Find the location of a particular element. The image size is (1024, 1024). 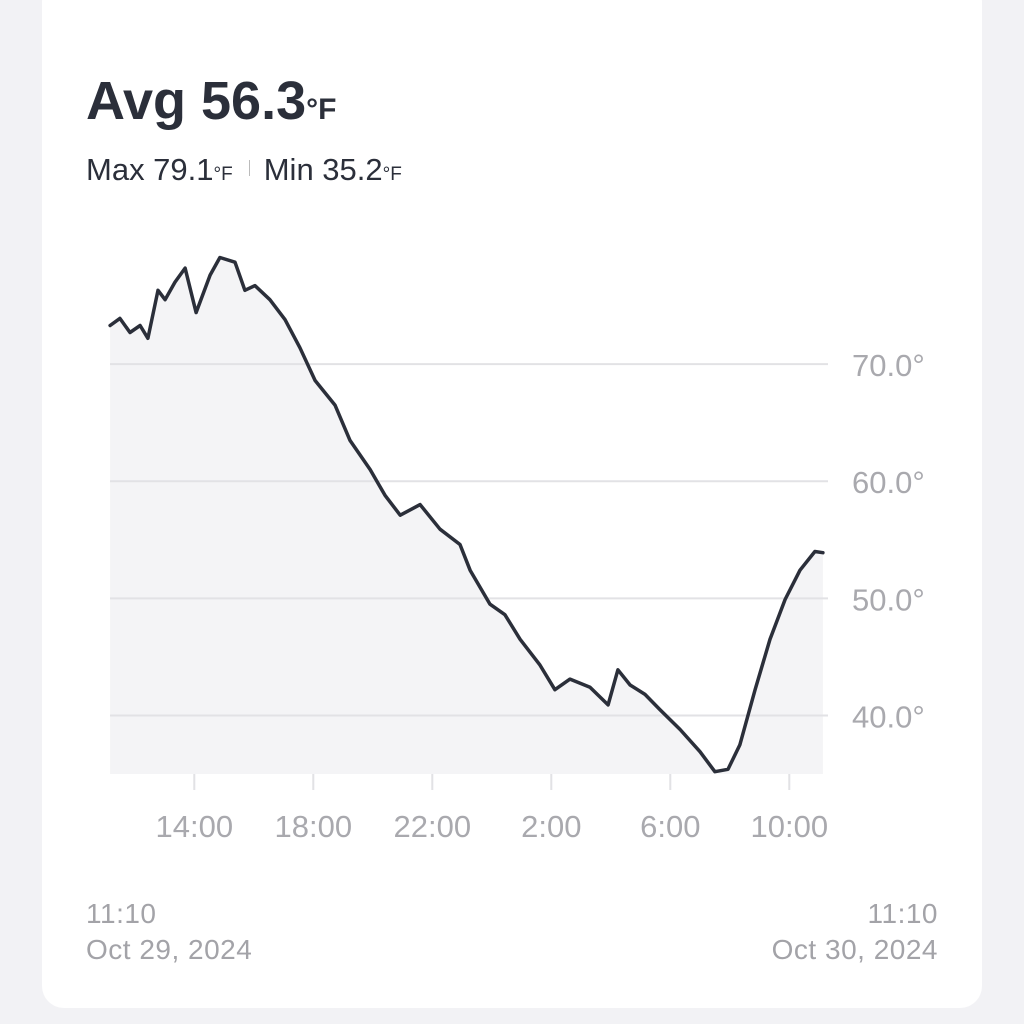

end-date: Oct 30, 2024 is located at coordinates (854, 949).